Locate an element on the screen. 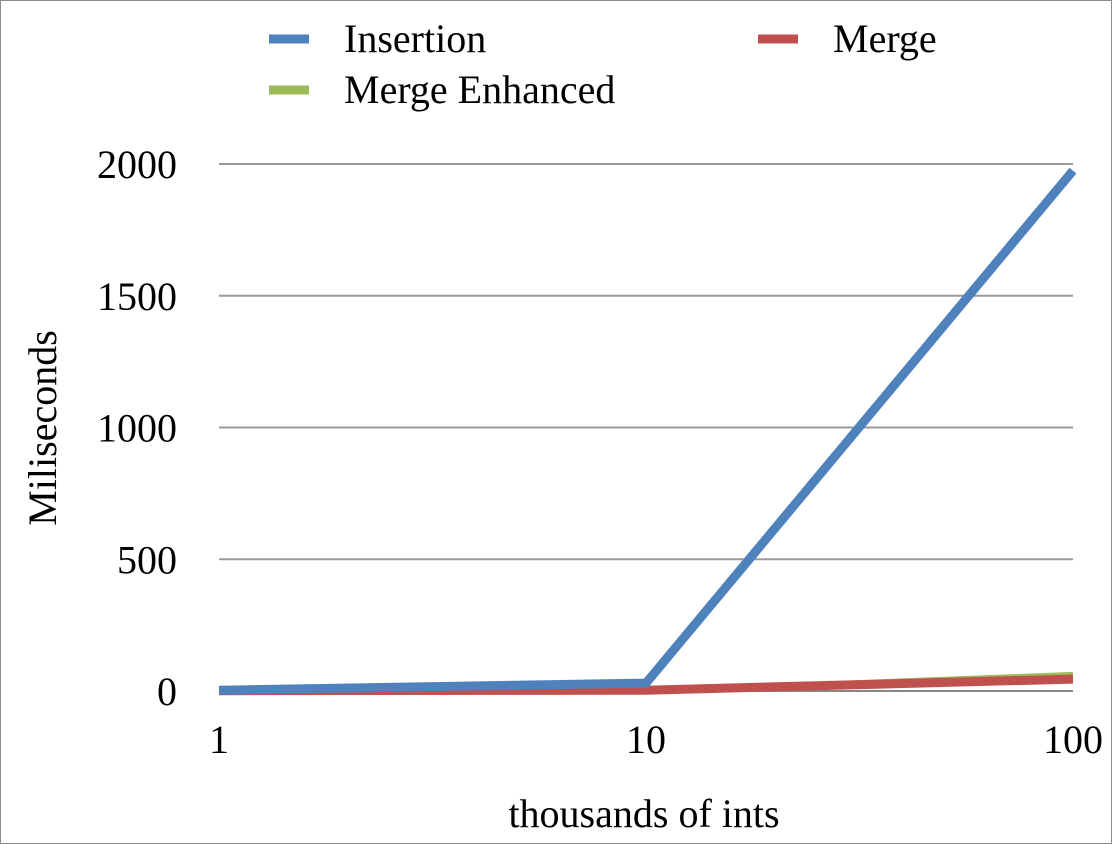 This screenshot has height=844, width=1112. x-tick-labels: 1 10 100 is located at coordinates (656, 739).